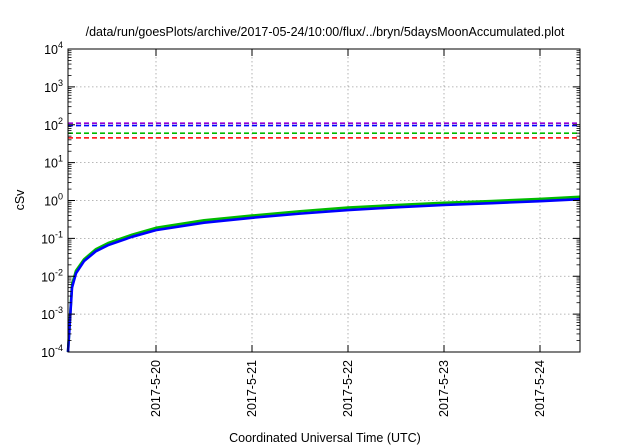 This screenshot has height=448, width=640. I want to click on y-tick-label: 10⁻⁴, so click(52, 351).